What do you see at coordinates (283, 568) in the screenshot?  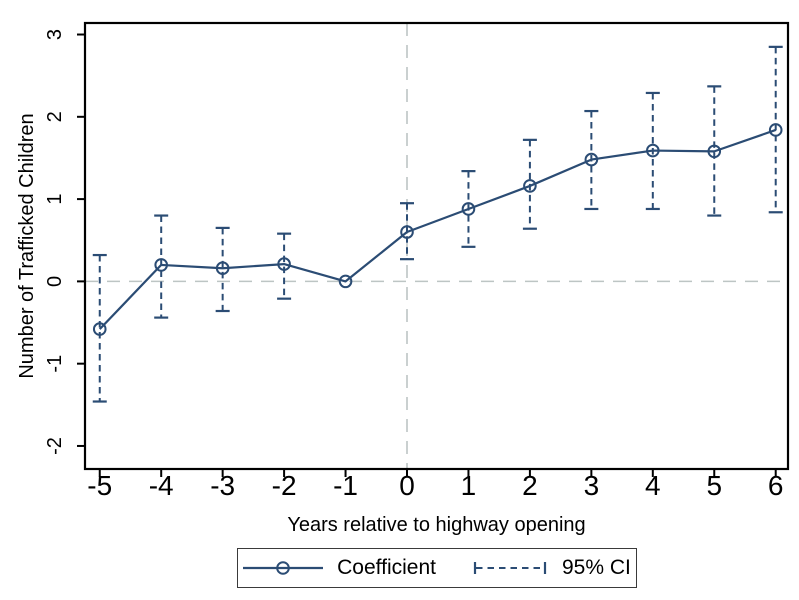 I see `coefficient-line-icon` at bounding box center [283, 568].